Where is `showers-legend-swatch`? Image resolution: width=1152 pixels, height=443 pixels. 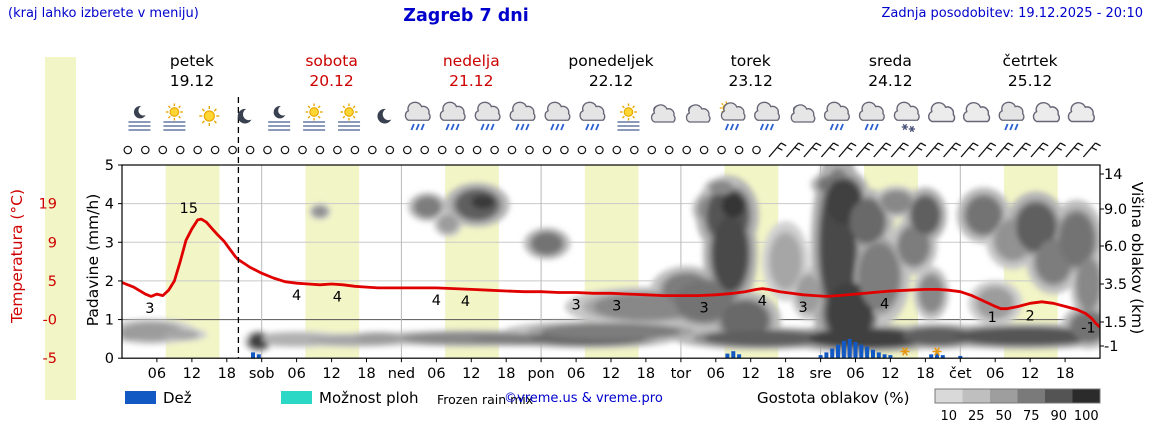 showers-legend-swatch is located at coordinates (296, 397).